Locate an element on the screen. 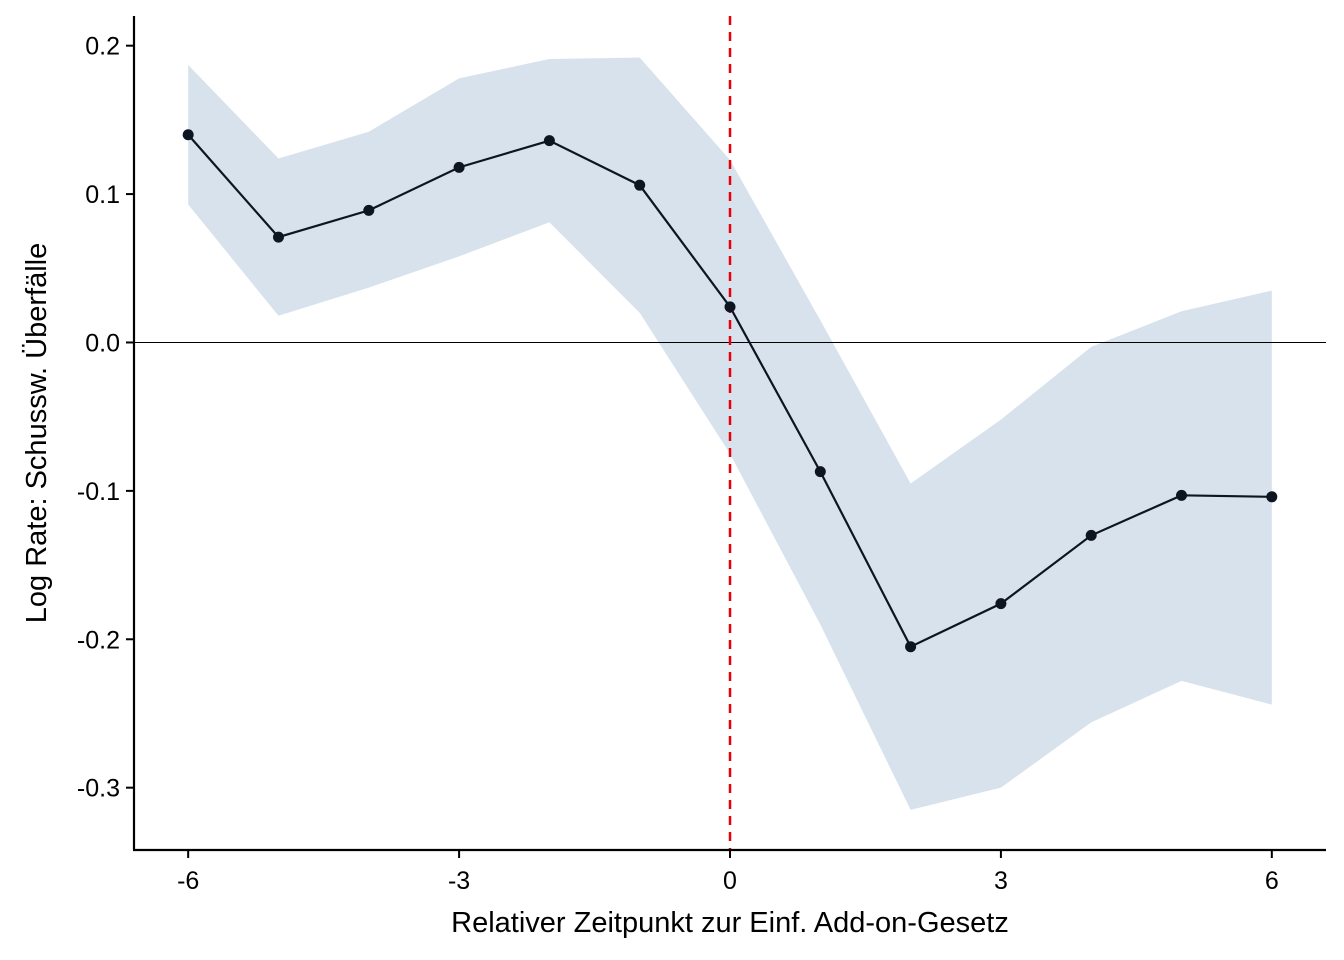 The width and height of the screenshot is (1344, 960). y-tick-label: -0.3 is located at coordinates (98, 789).